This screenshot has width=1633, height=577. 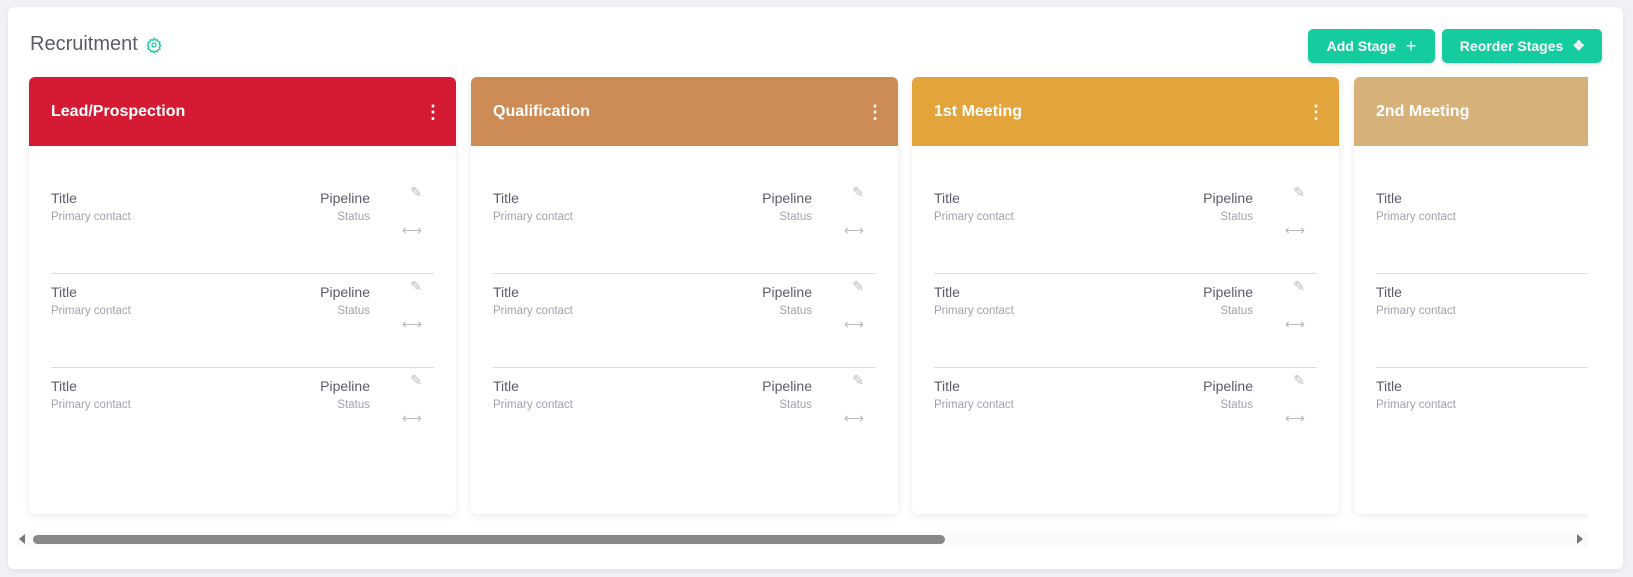 What do you see at coordinates (1411, 45) in the screenshot?
I see `plus-icon: +` at bounding box center [1411, 45].